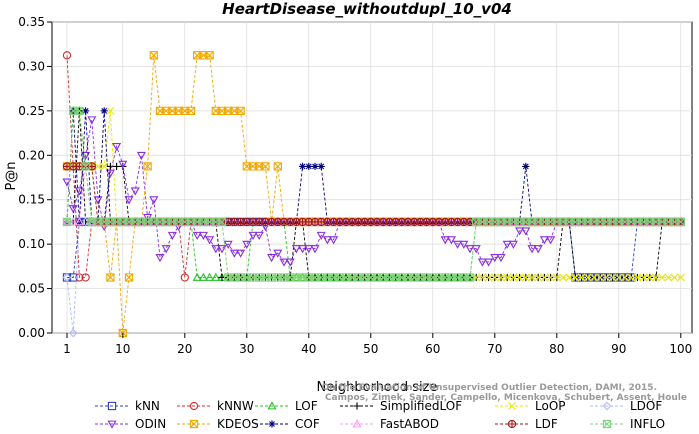 The height and width of the screenshot is (434, 699). I want to click on legend-item-simplifiedlof: SimplifiedLOF, so click(401, 406).